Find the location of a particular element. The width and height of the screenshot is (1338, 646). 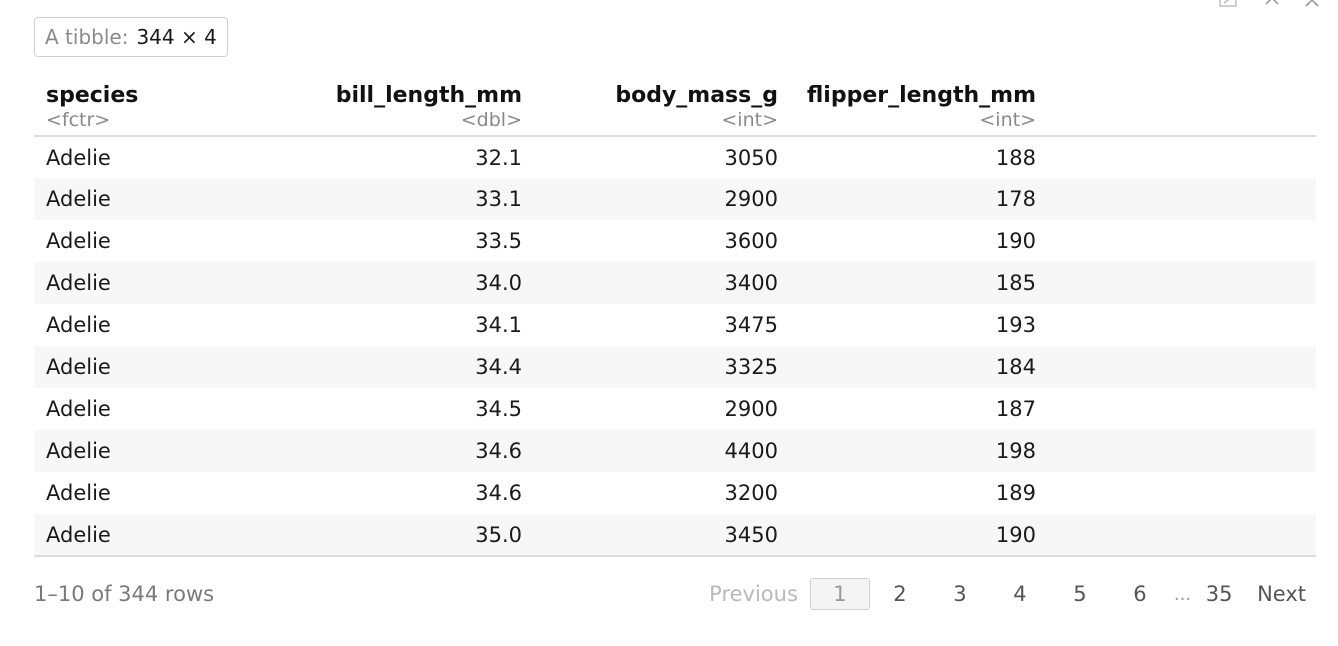

page-button: 2 is located at coordinates (900, 594).